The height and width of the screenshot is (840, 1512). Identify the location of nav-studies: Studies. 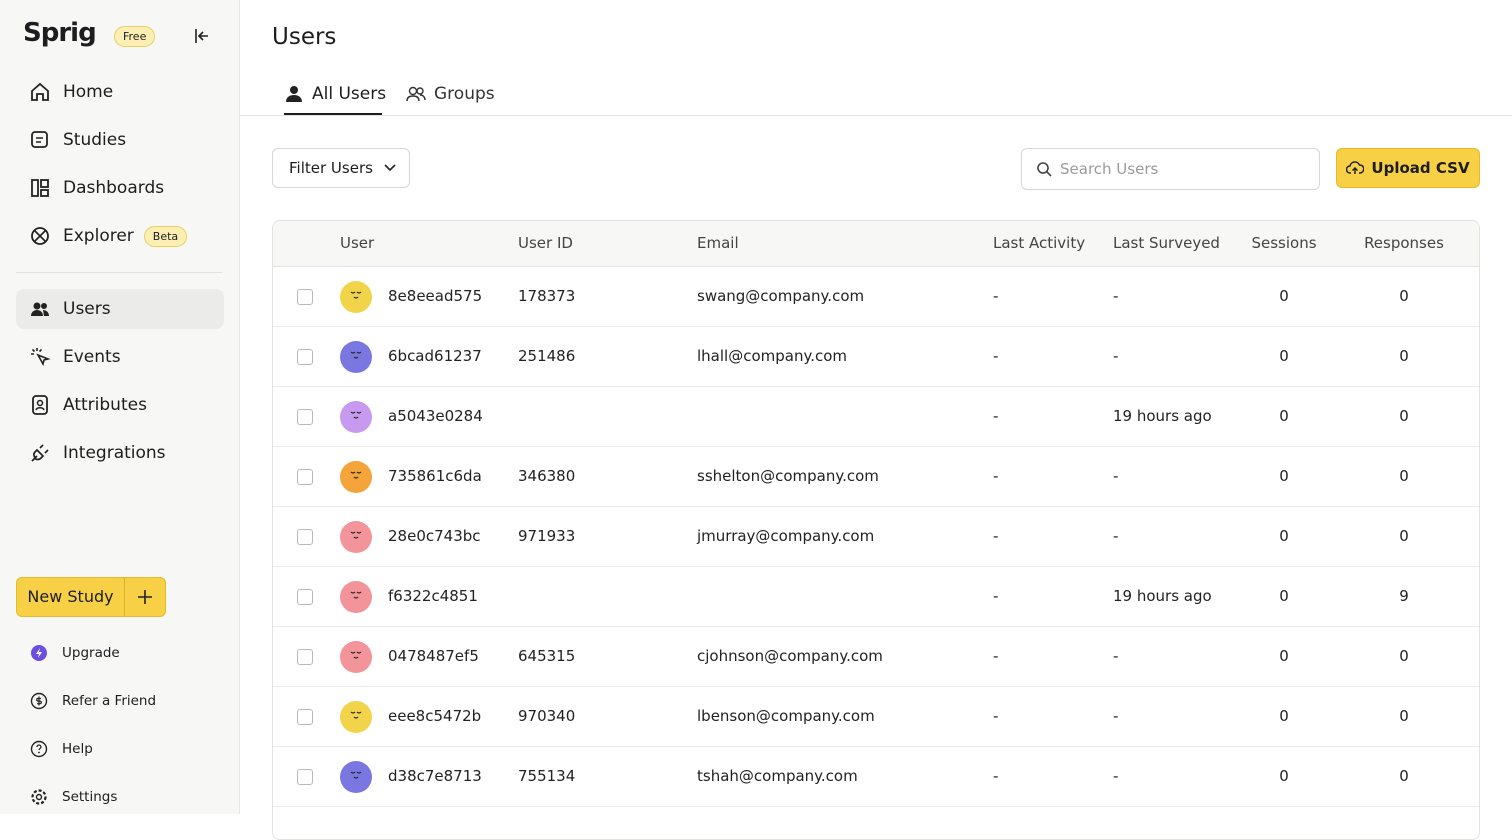
(120, 140).